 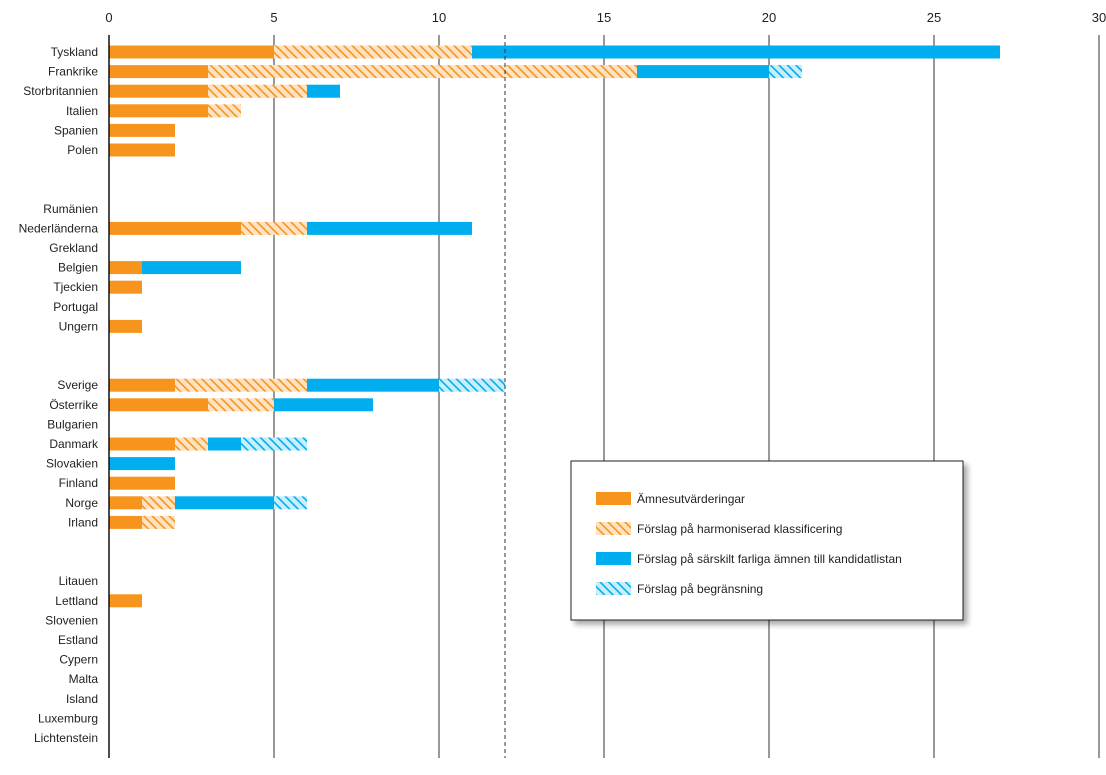 What do you see at coordinates (68, 718) in the screenshot?
I see `category-label: Luxemburg` at bounding box center [68, 718].